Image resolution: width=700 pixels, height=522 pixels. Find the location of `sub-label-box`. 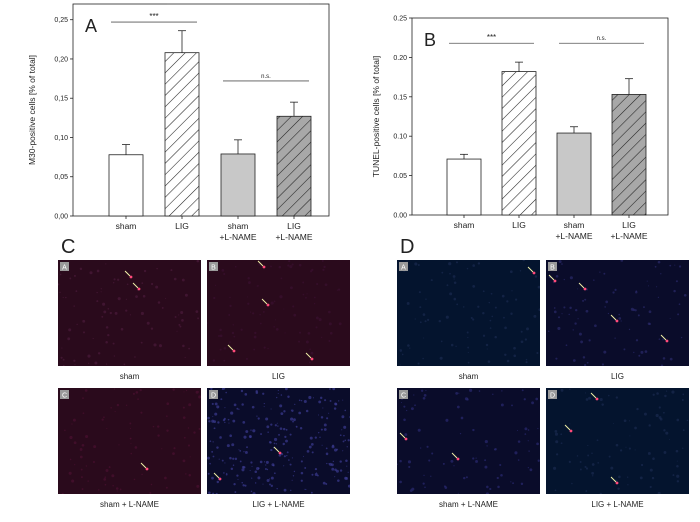

sub-label-box is located at coordinates (213, 394).